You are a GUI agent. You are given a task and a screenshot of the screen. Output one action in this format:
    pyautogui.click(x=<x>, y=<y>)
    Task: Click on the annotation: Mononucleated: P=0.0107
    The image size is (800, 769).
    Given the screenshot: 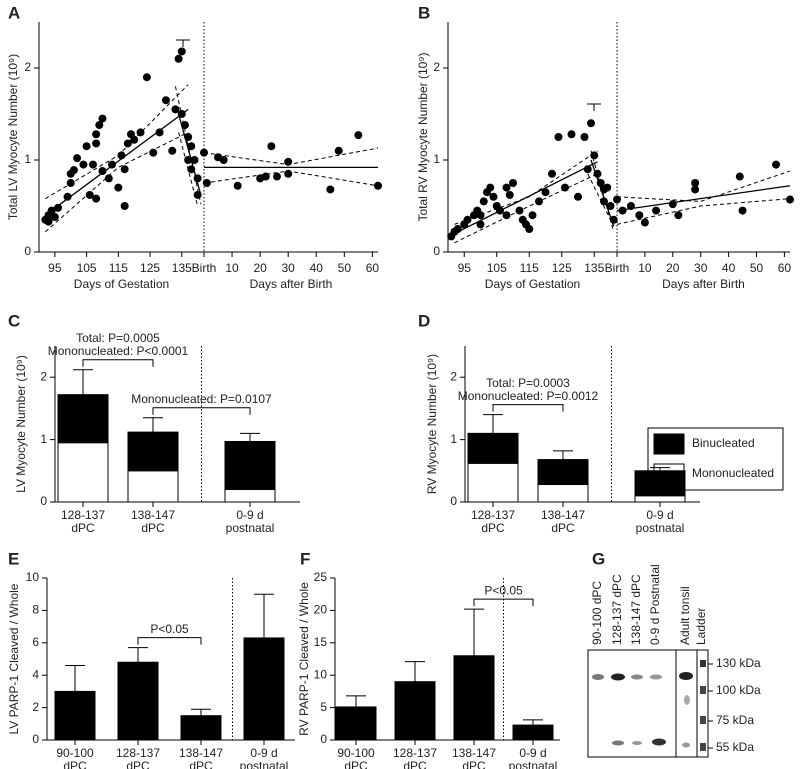 What is the action you would take?
    pyautogui.click(x=201, y=399)
    